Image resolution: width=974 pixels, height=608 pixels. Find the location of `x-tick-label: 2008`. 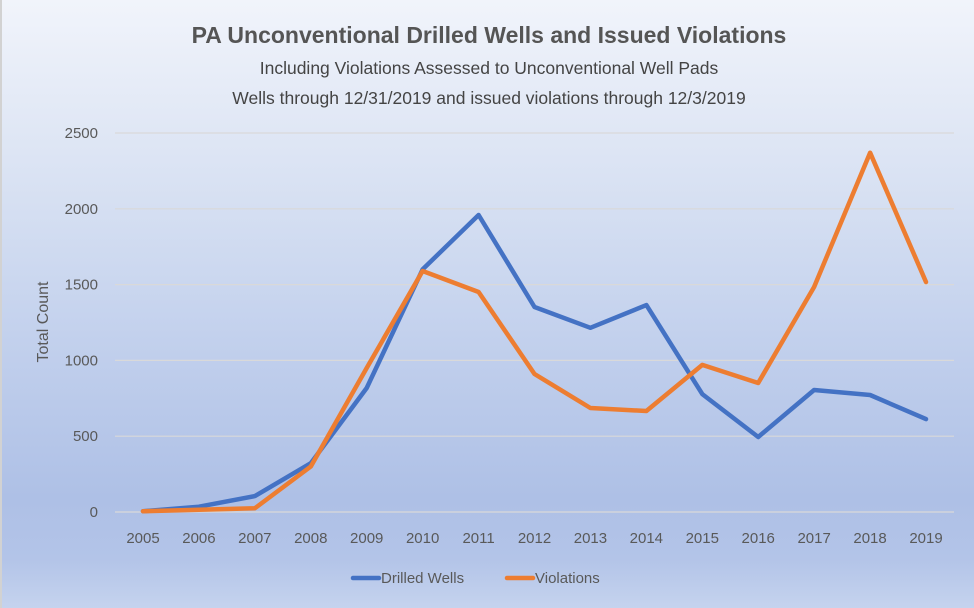

x-tick-label: 2008 is located at coordinates (310, 538).